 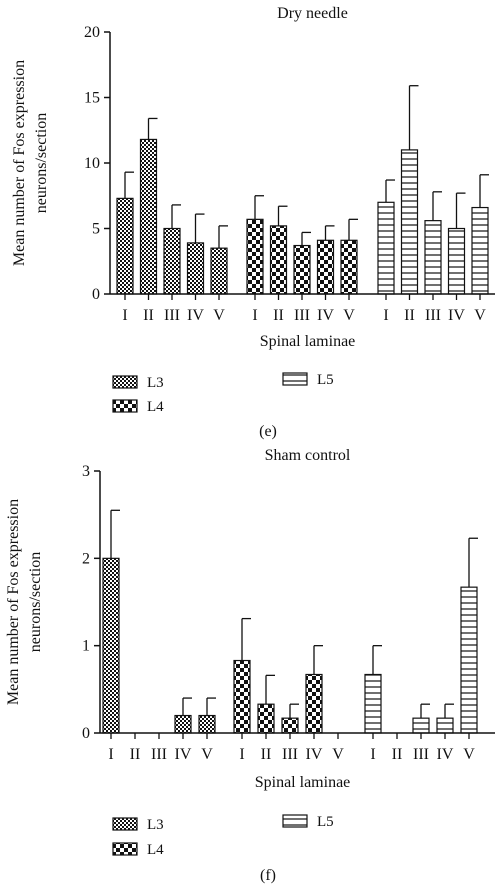 What do you see at coordinates (86, 646) in the screenshot?
I see `y-tick-label: 1` at bounding box center [86, 646].